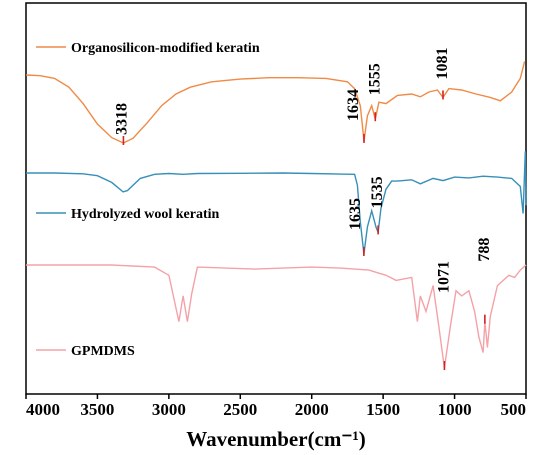 This screenshot has height=455, width=550. I want to click on legend-item-2: GPMDMS, so click(85, 351).